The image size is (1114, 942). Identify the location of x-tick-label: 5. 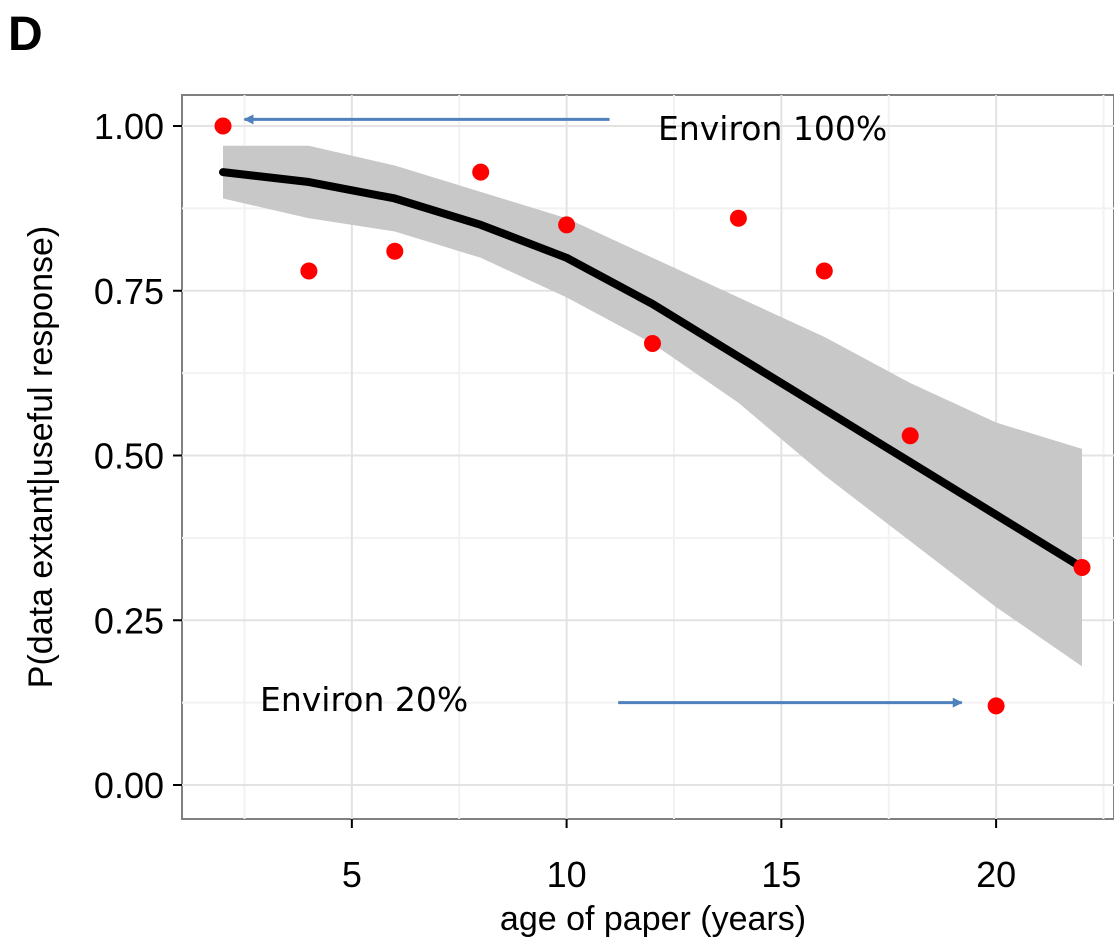
(352, 874).